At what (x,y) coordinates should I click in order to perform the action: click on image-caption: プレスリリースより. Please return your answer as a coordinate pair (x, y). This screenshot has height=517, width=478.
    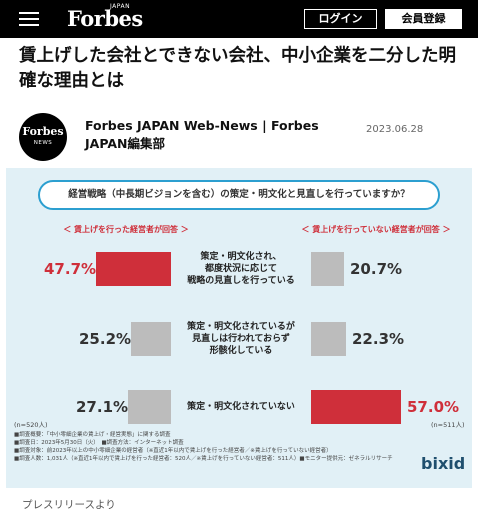
    Looking at the image, I should click on (69, 505).